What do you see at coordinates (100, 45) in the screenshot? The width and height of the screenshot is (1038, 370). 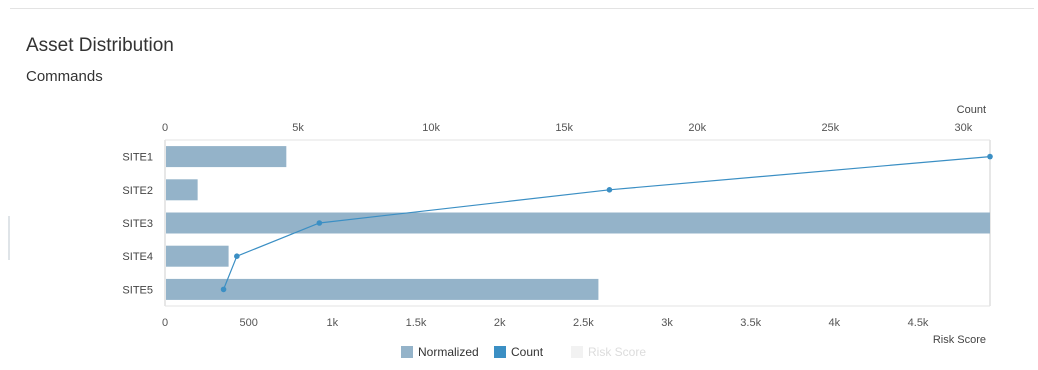 I see `chart-title: Asset Distribution` at bounding box center [100, 45].